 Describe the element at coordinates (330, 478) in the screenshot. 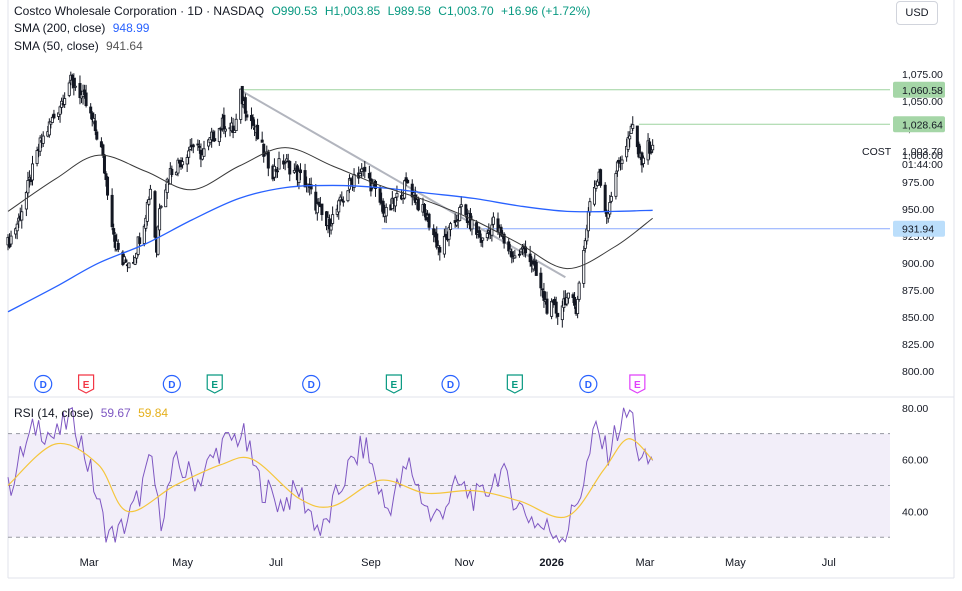

I see `rsi-ma-line` at that location.